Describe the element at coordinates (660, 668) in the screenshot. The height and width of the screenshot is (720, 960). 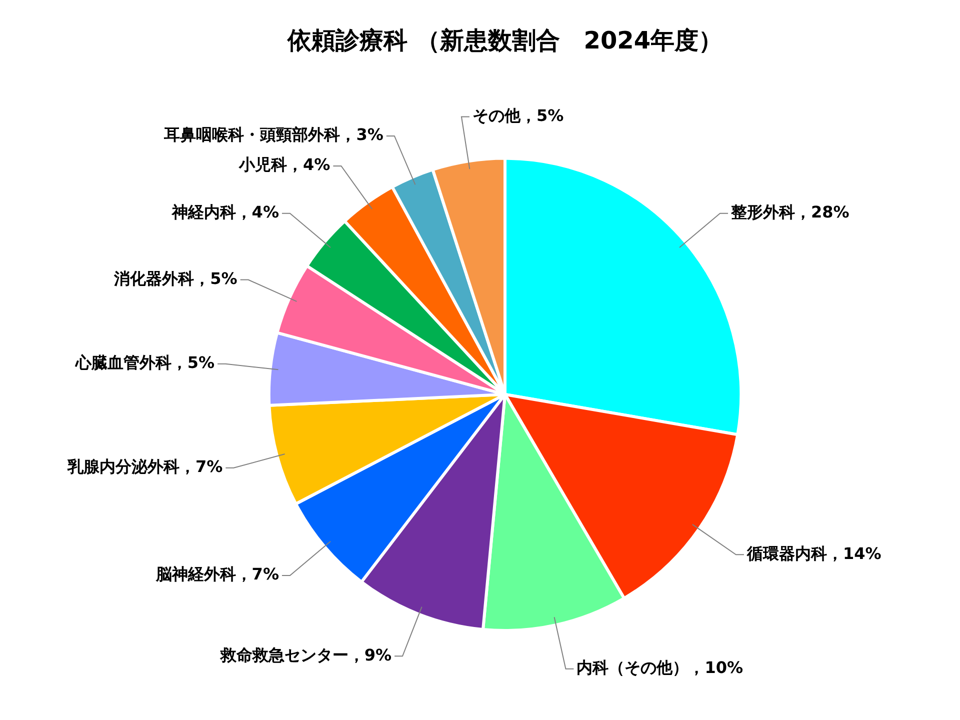
I see `slice-label: 内科（その他），10%` at that location.